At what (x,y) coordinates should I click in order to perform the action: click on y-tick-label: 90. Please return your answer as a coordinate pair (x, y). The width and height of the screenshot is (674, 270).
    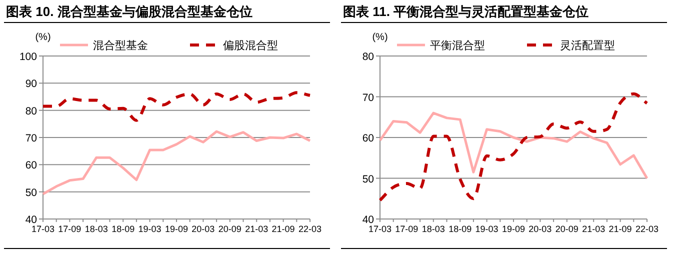
    Looking at the image, I should click on (31, 84).